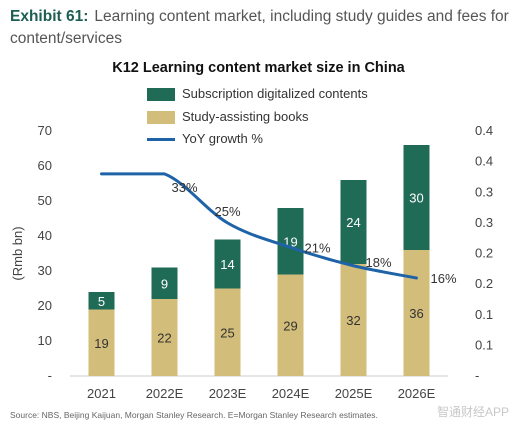 The width and height of the screenshot is (517, 429). Describe the element at coordinates (354, 393) in the screenshot. I see `x-tick-label: 2025E` at that location.